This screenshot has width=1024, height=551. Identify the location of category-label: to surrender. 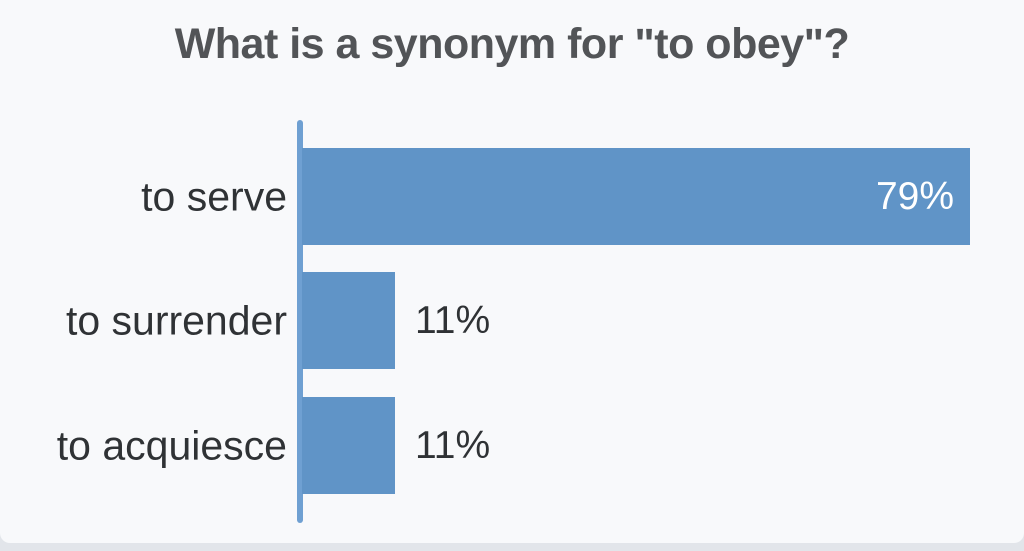
(176, 320).